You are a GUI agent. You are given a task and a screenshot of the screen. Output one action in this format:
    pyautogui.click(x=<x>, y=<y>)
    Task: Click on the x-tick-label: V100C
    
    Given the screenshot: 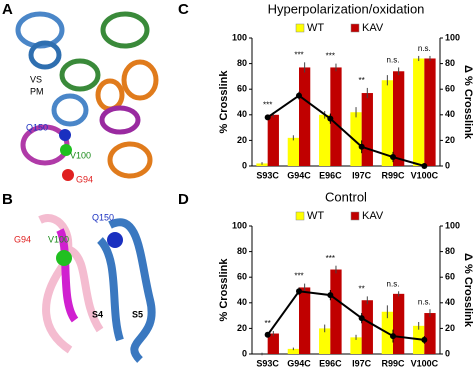 What is the action you would take?
    pyautogui.click(x=425, y=363)
    